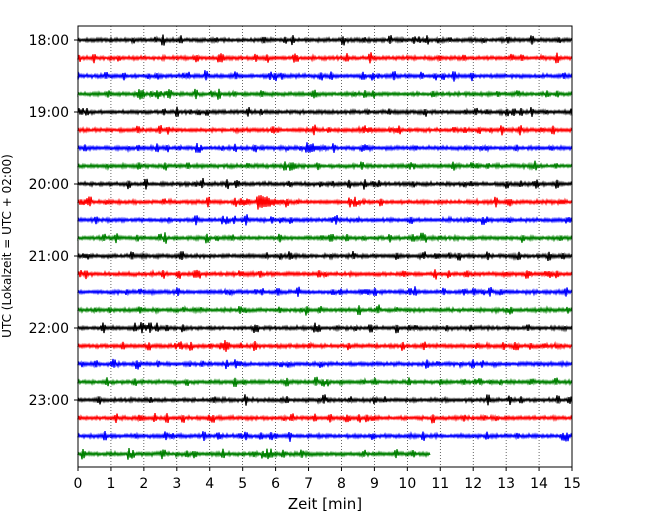 The width and height of the screenshot is (650, 520). What do you see at coordinates (325, 504) in the screenshot?
I see `x-axis-label: Zeit [min]` at bounding box center [325, 504].